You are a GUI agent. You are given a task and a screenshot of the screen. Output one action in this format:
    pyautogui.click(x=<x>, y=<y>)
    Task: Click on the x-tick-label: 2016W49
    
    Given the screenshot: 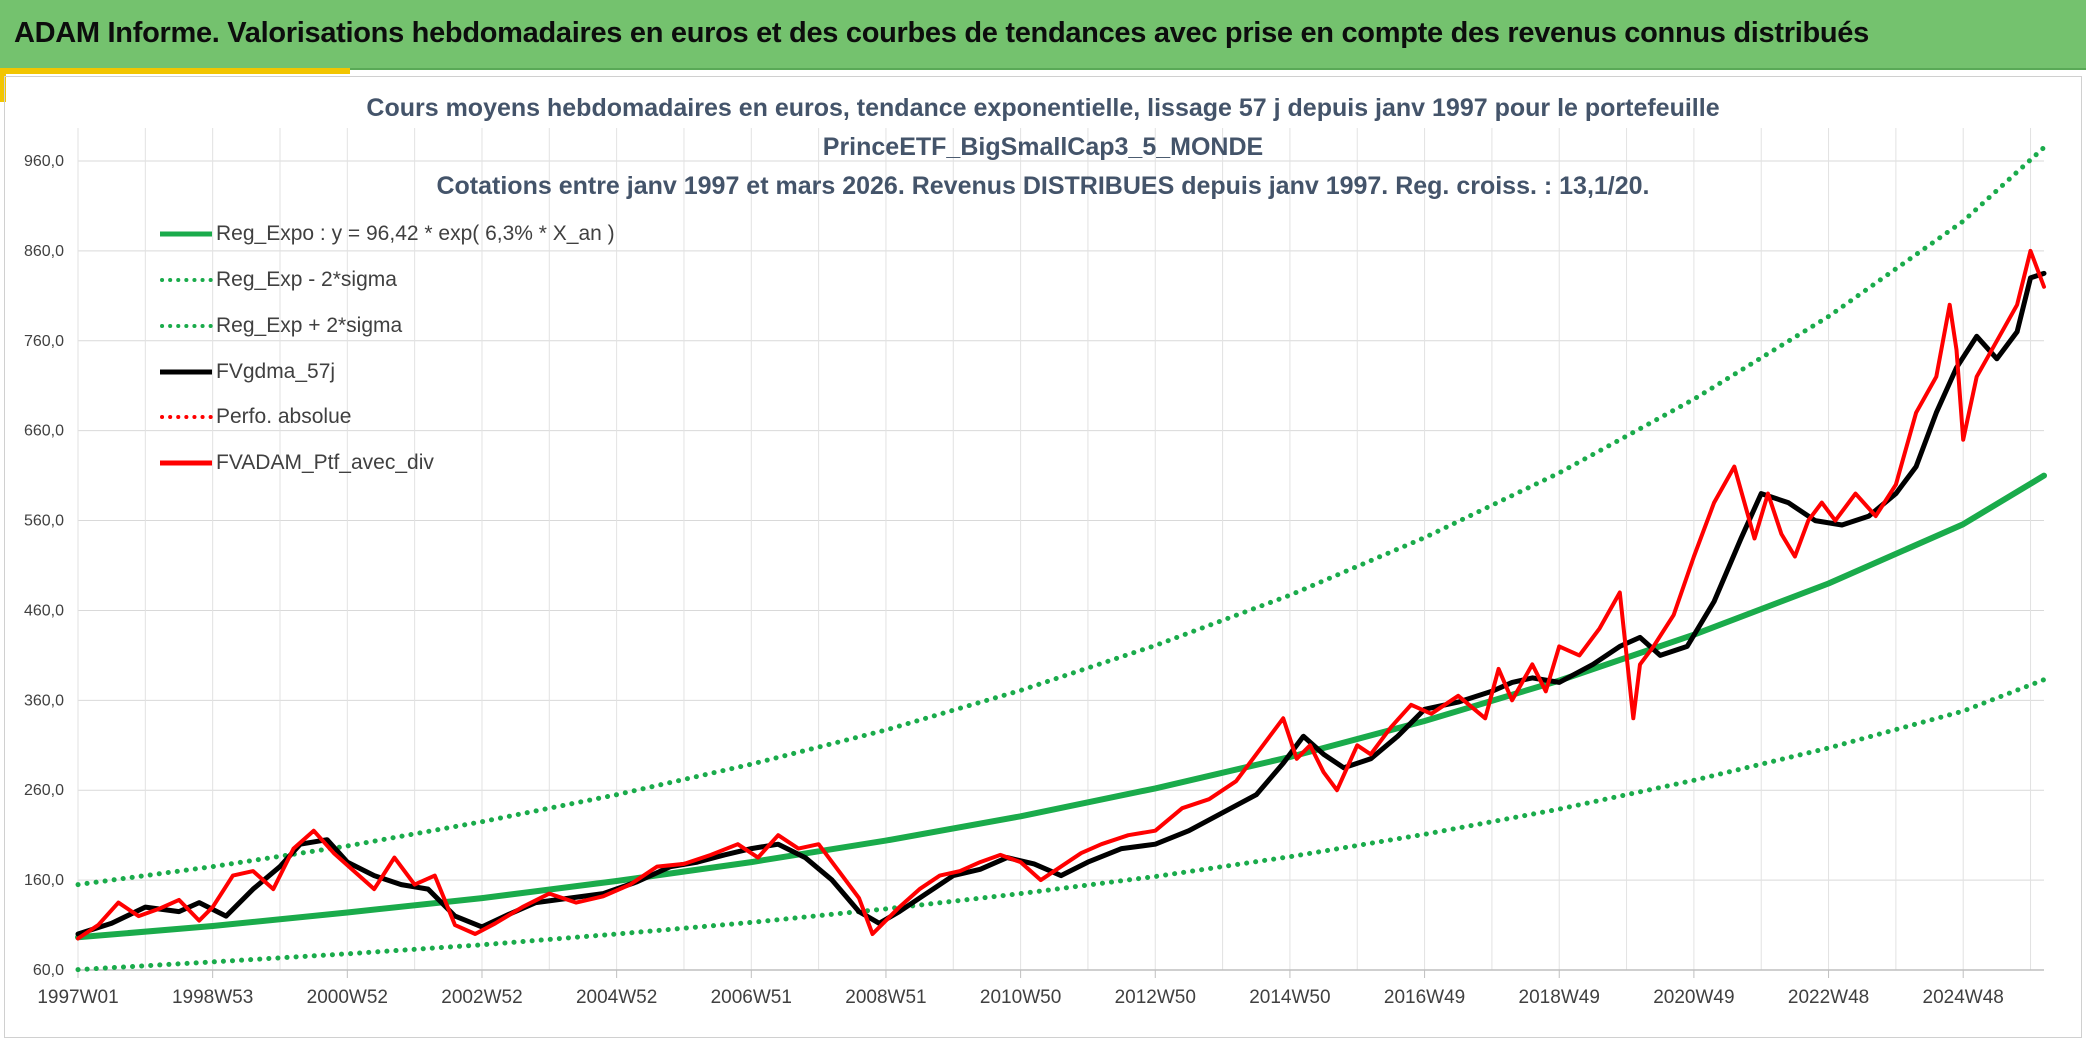 What is the action you would take?
    pyautogui.click(x=1424, y=997)
    